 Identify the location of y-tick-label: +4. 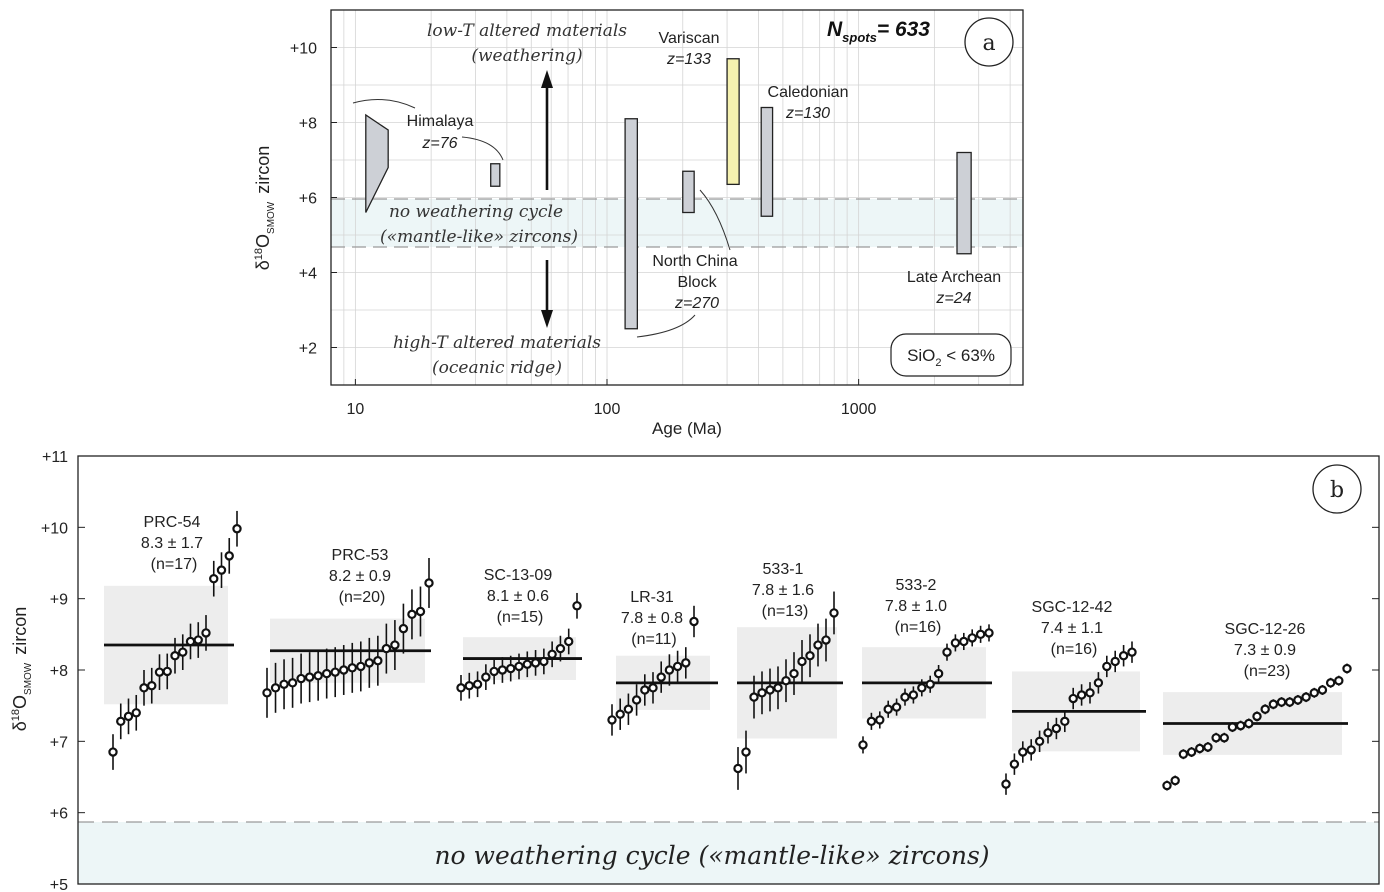
(308, 274).